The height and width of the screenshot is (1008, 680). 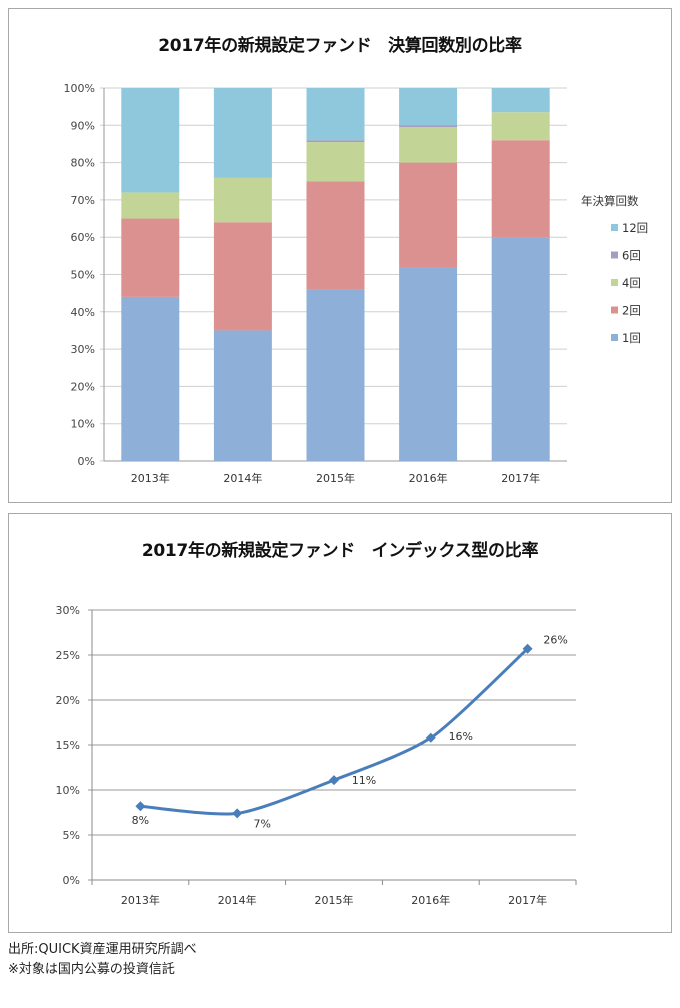 What do you see at coordinates (83, 237) in the screenshot?
I see `y-tick-label: 60%` at bounding box center [83, 237].